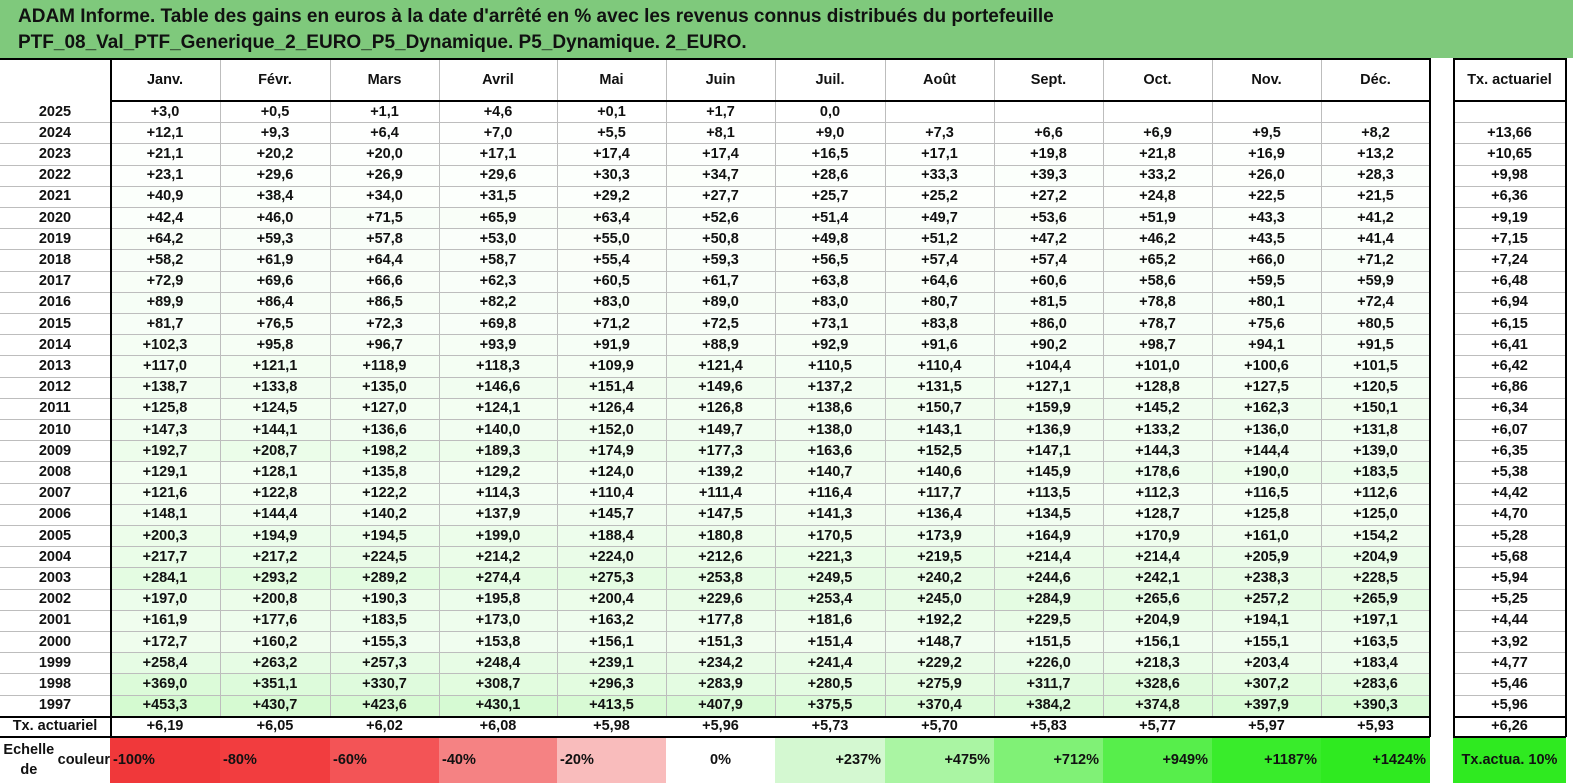 This screenshot has width=1573, height=783. I want to click on color-scale-swatch: +237%, so click(830, 760).